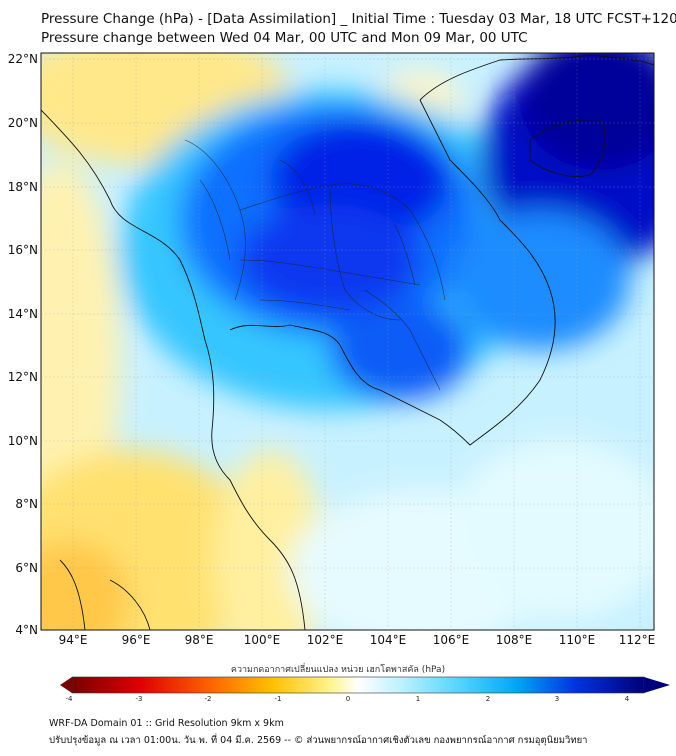 Image resolution: width=676 pixels, height=756 pixels. I want to click on lon-label: 98°E, so click(199, 640).